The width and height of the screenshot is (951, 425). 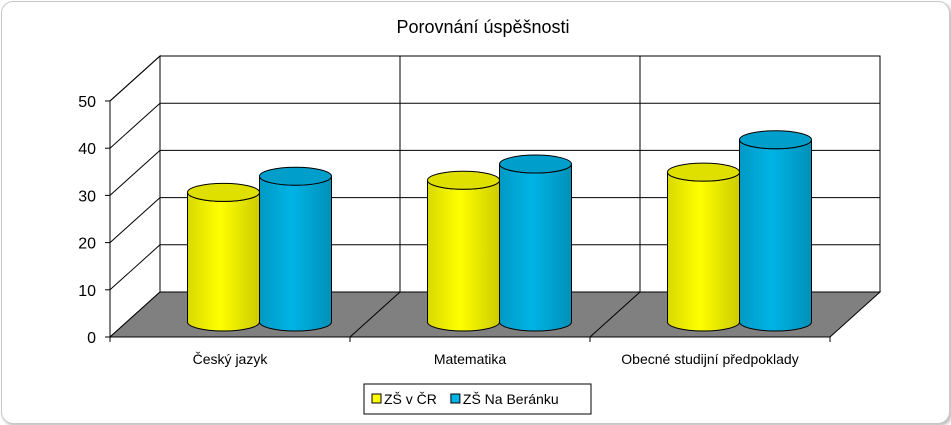 What do you see at coordinates (231, 359) in the screenshot?
I see `x-tick-label: Český jazyk` at bounding box center [231, 359].